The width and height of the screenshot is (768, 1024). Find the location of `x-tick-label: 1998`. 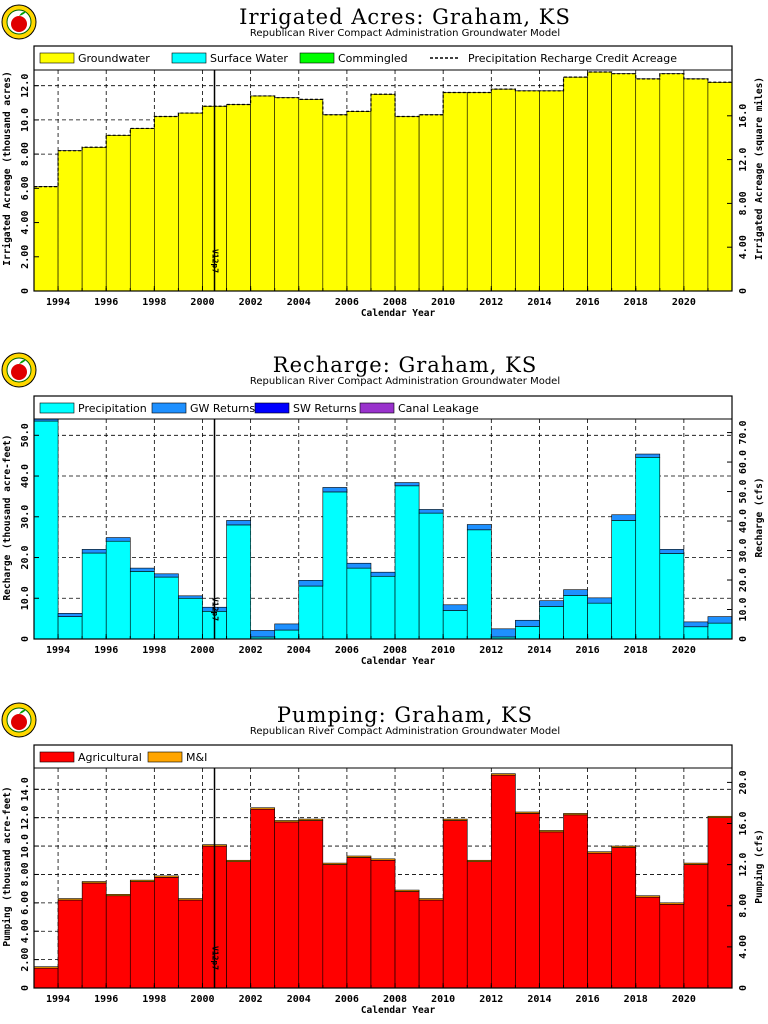

x-tick-label: 1998 is located at coordinates (154, 650).